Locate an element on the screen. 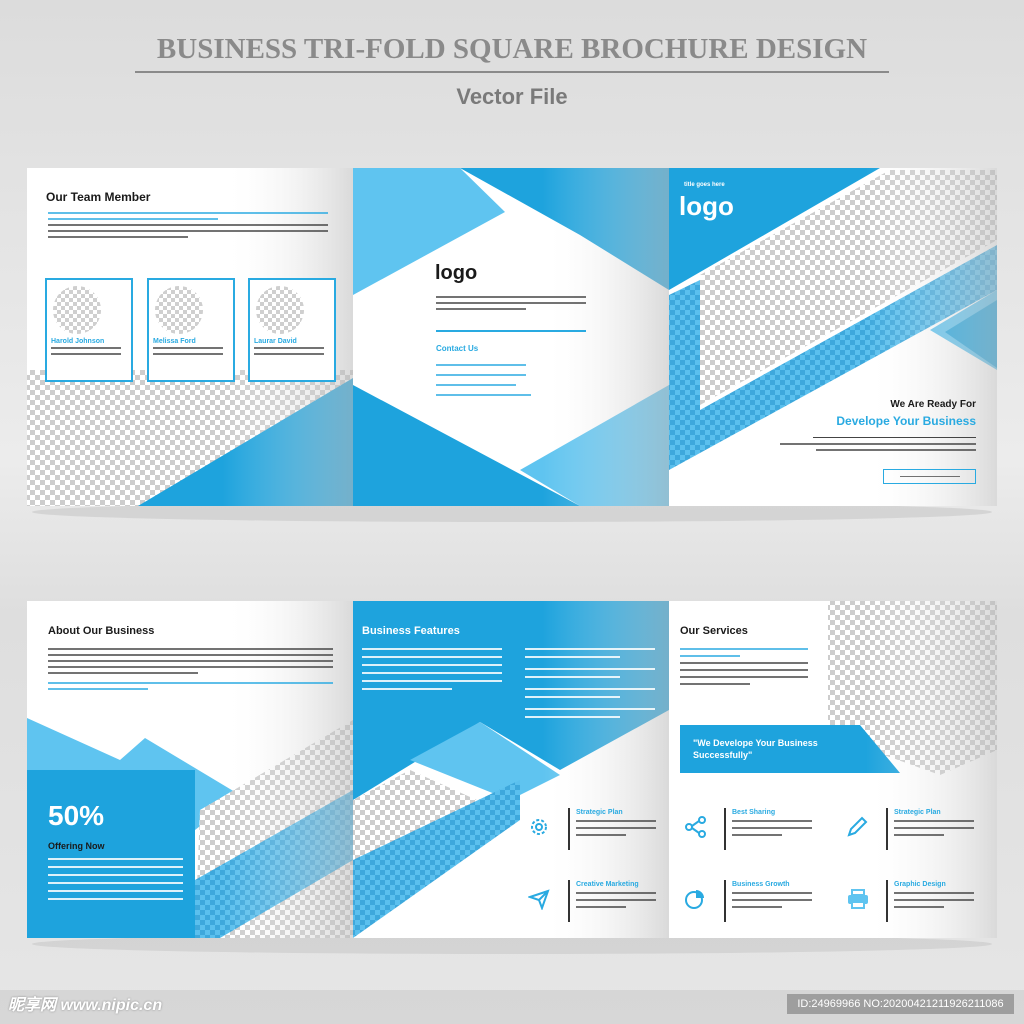 Image resolution: width=1024 pixels, height=1024 pixels. page-title: BUSINESS TRI-FOLD SQUARE BROCHURE DESIGN is located at coordinates (512, 49).